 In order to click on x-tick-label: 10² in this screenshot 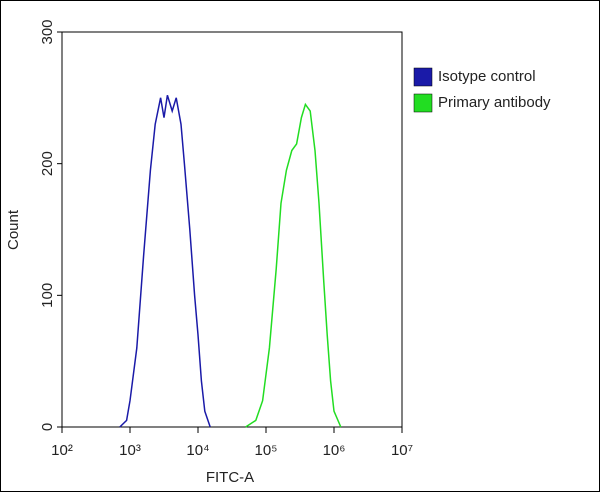, I will do `click(62, 450)`.